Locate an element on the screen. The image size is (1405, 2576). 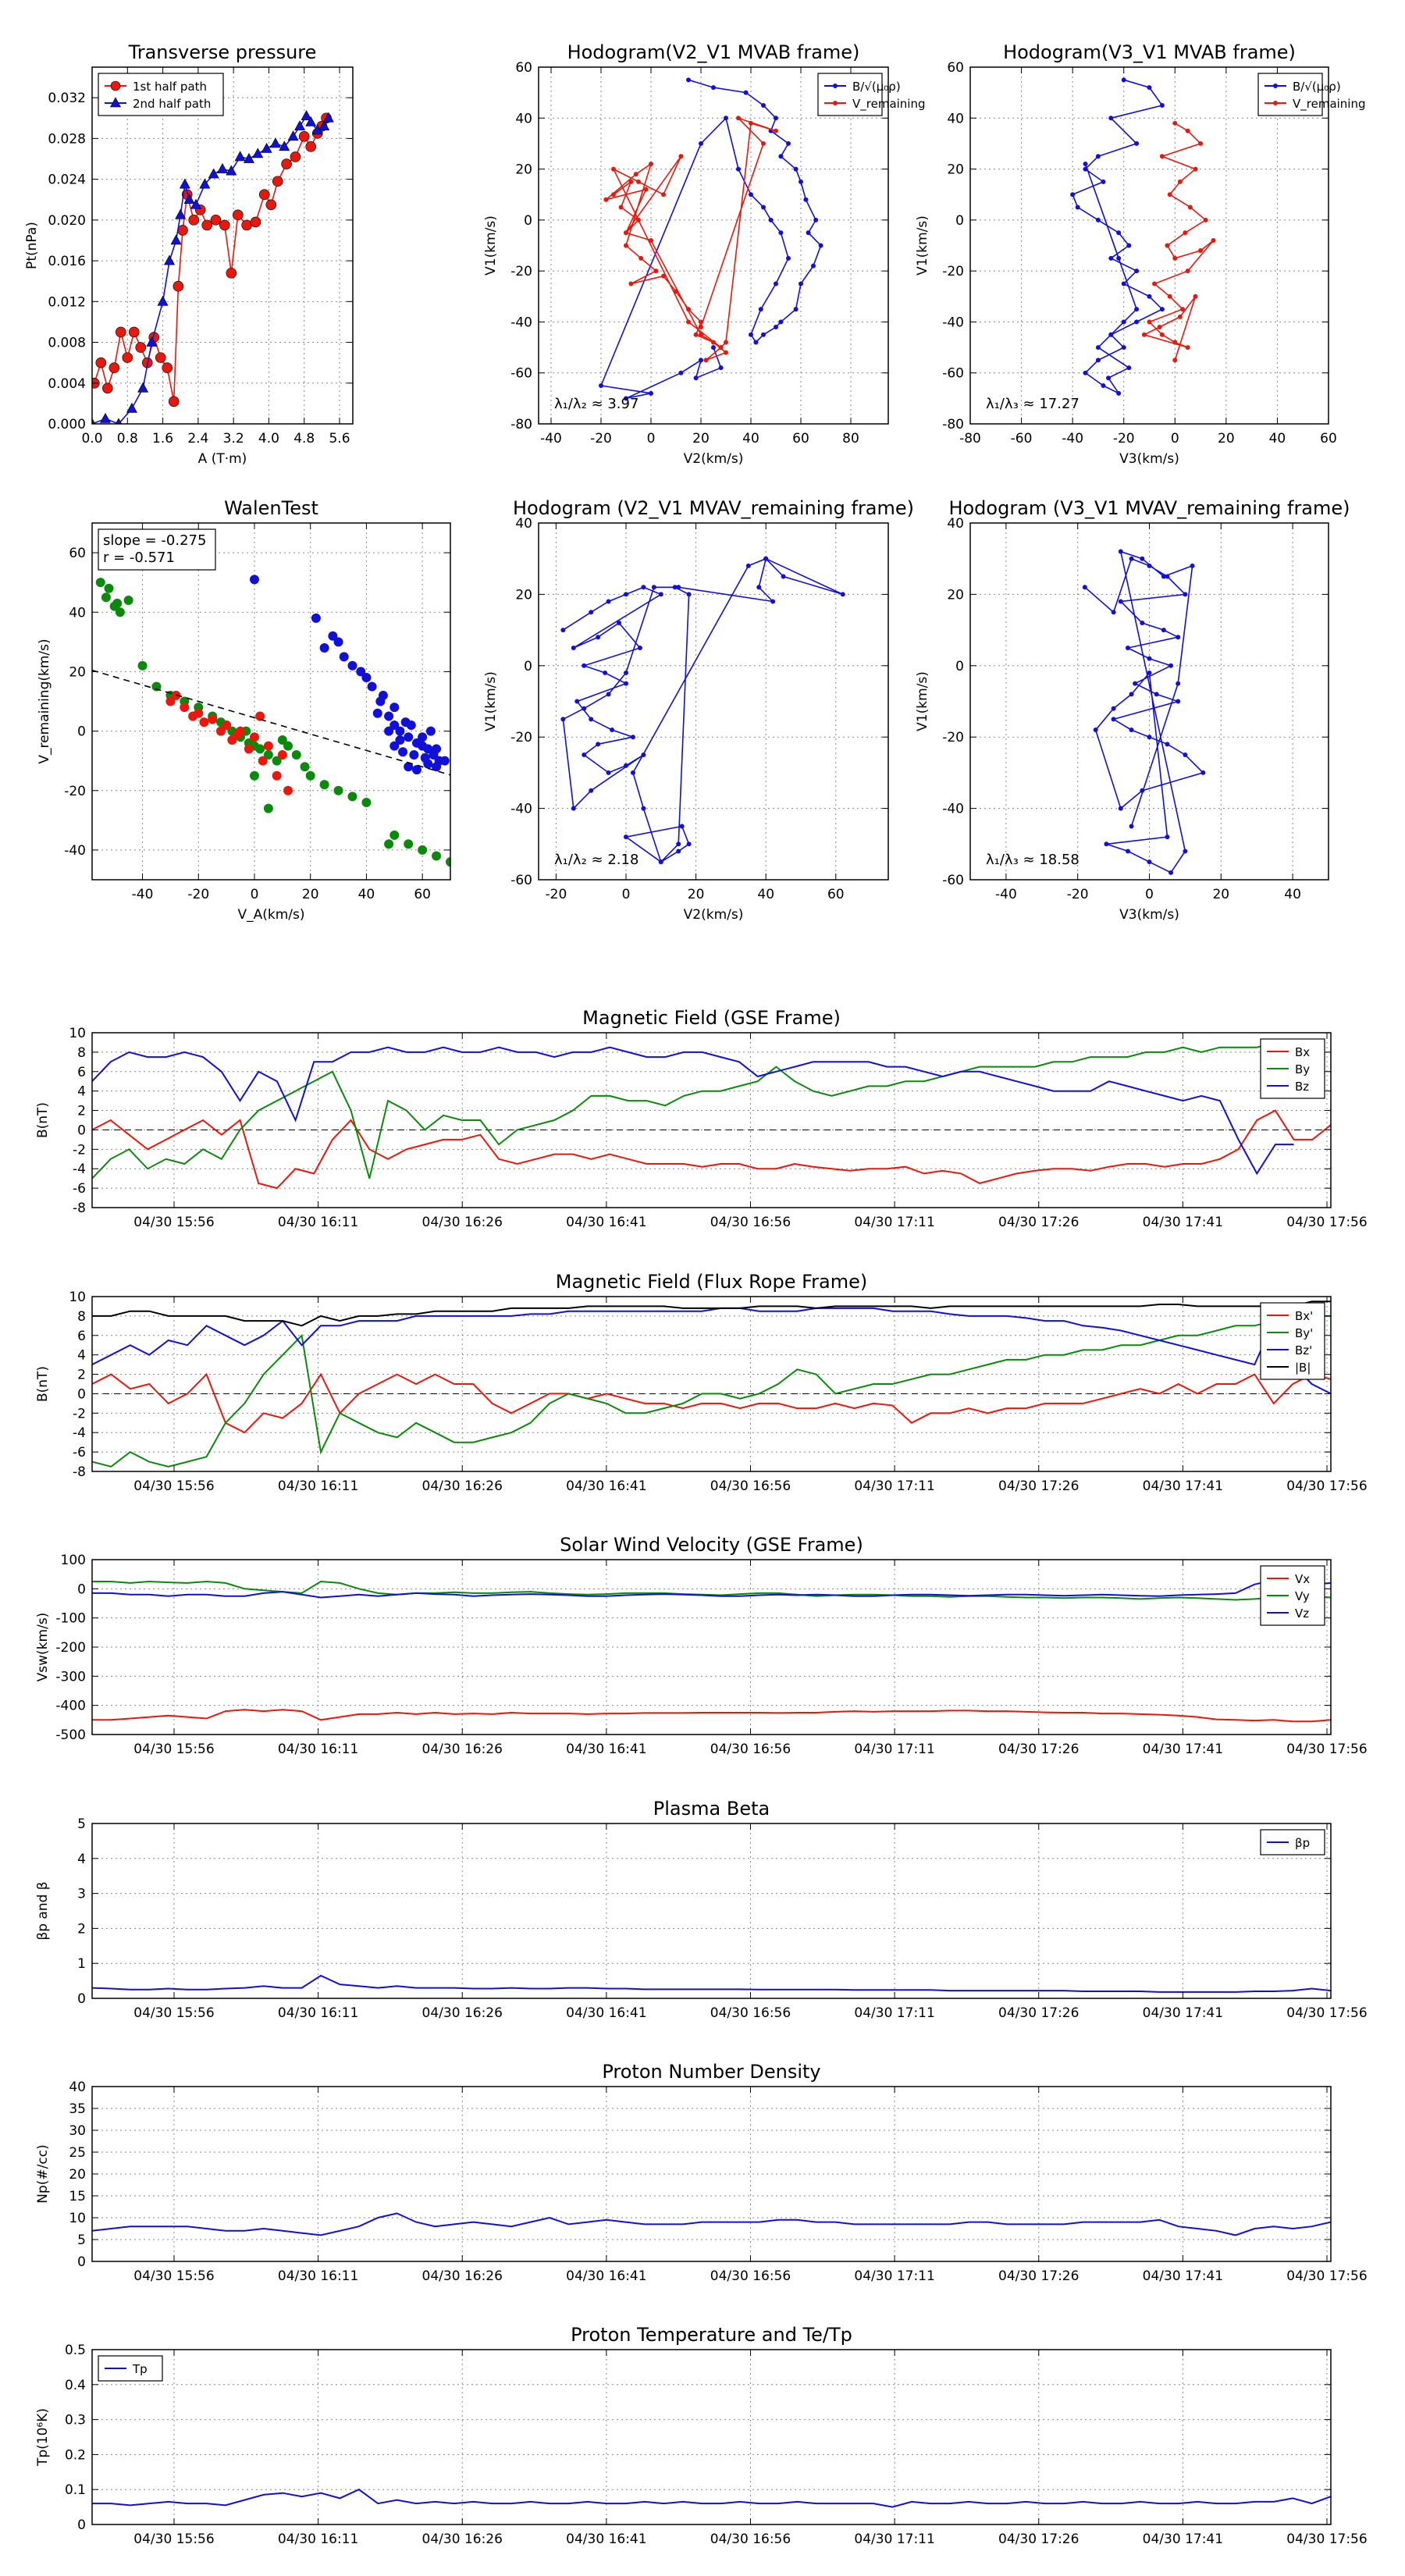
x-tick-label: 04/30 16:11 is located at coordinates (318, 1222).